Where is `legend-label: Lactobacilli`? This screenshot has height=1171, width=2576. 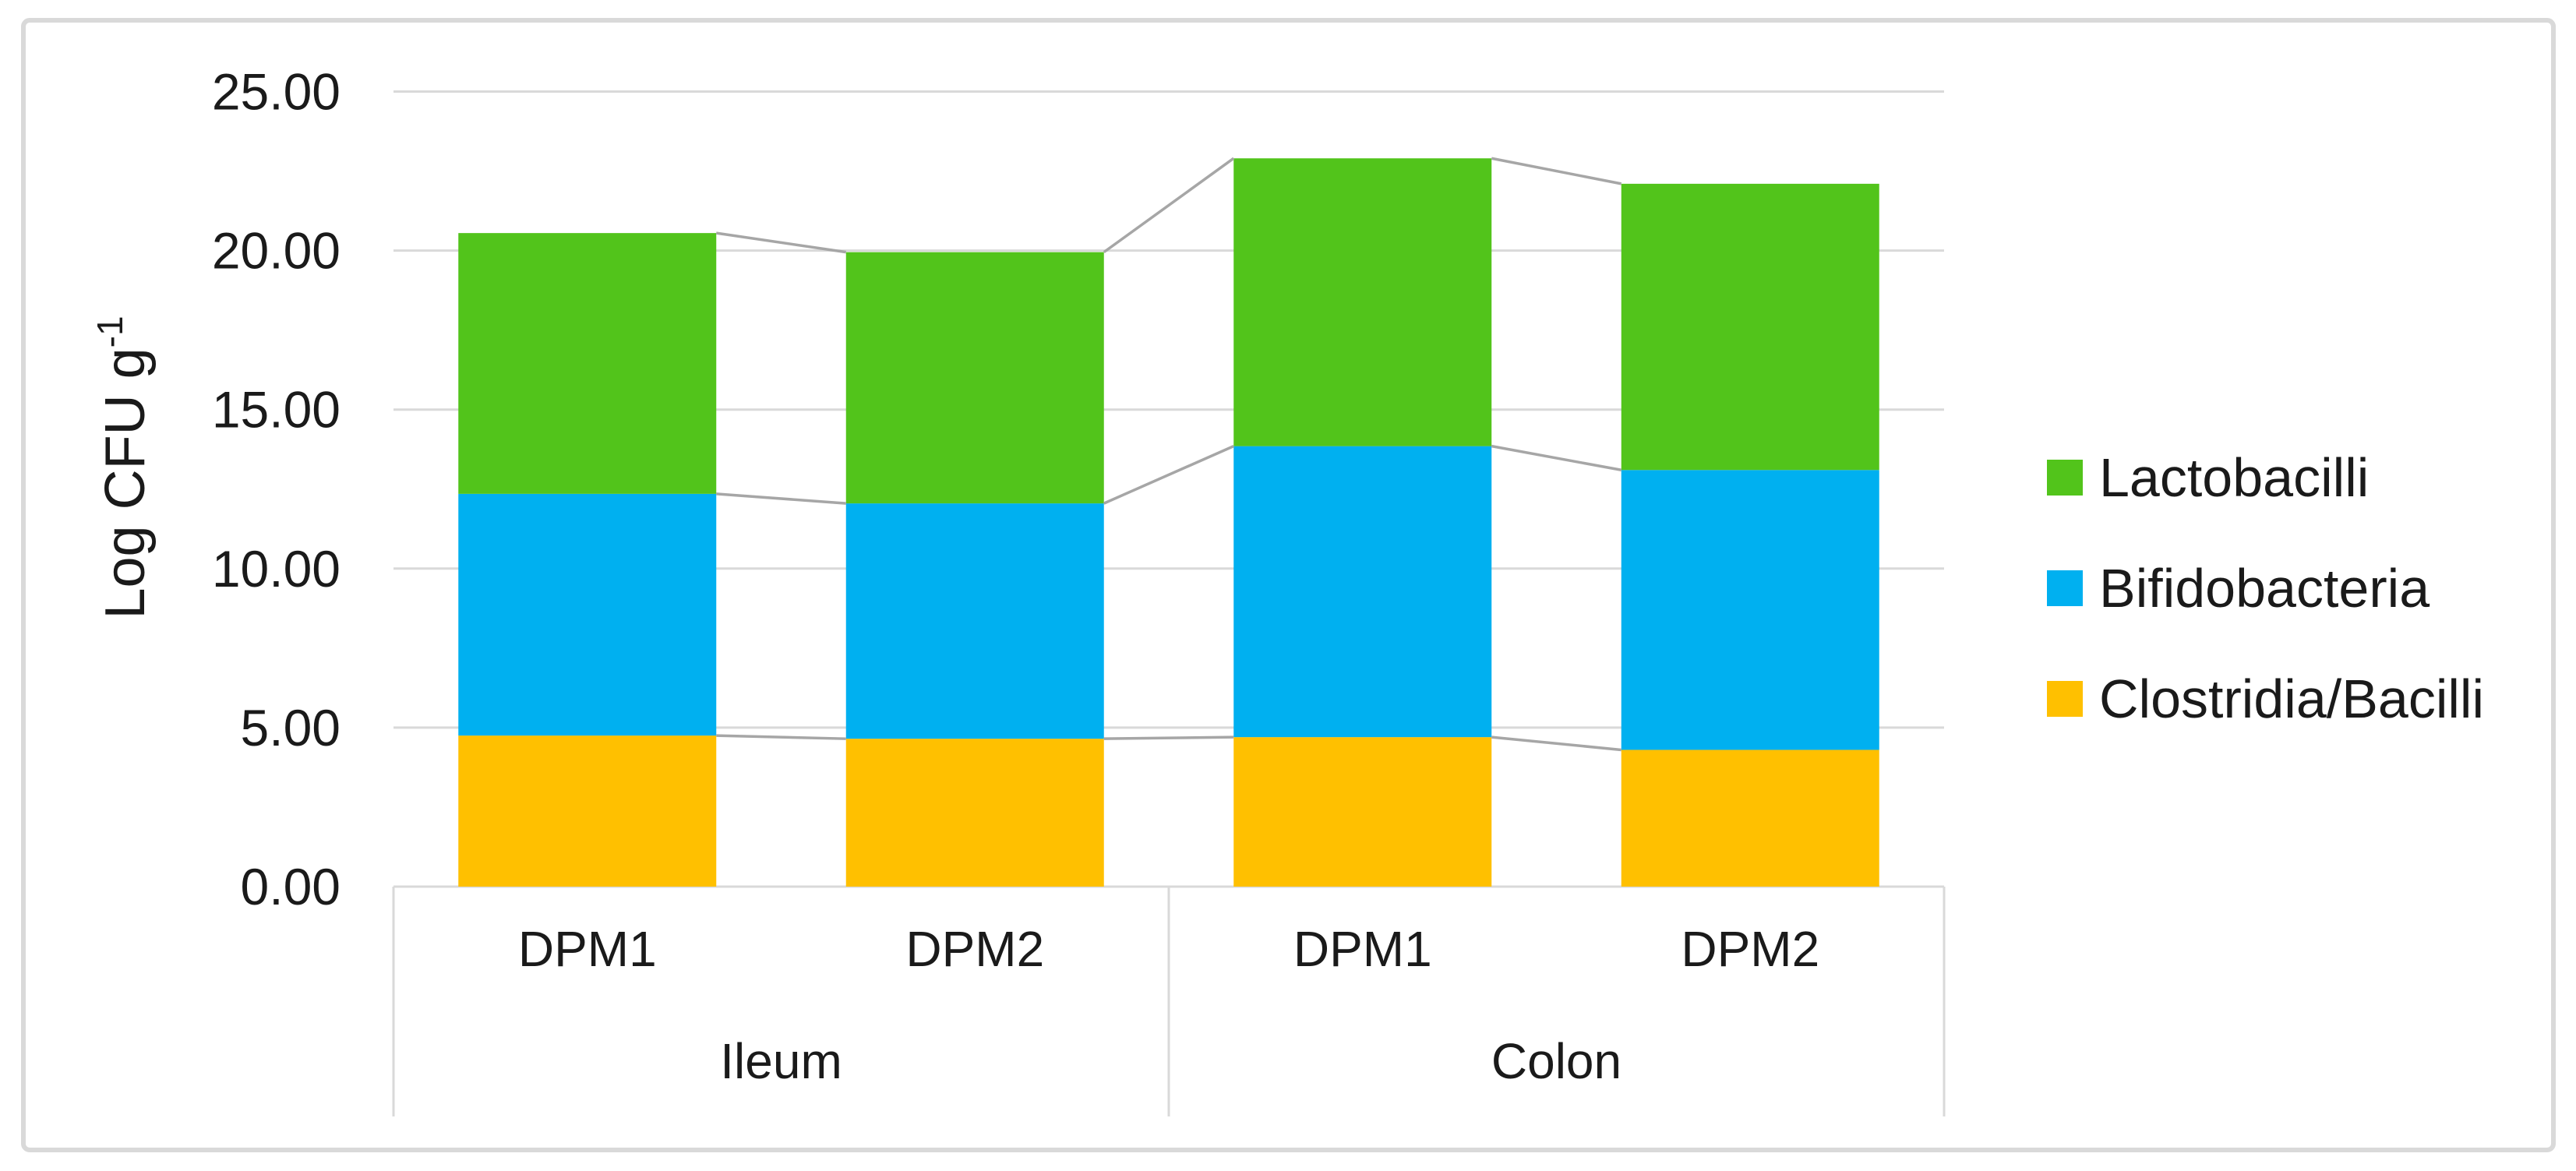
legend-label: Lactobacilli is located at coordinates (2234, 478).